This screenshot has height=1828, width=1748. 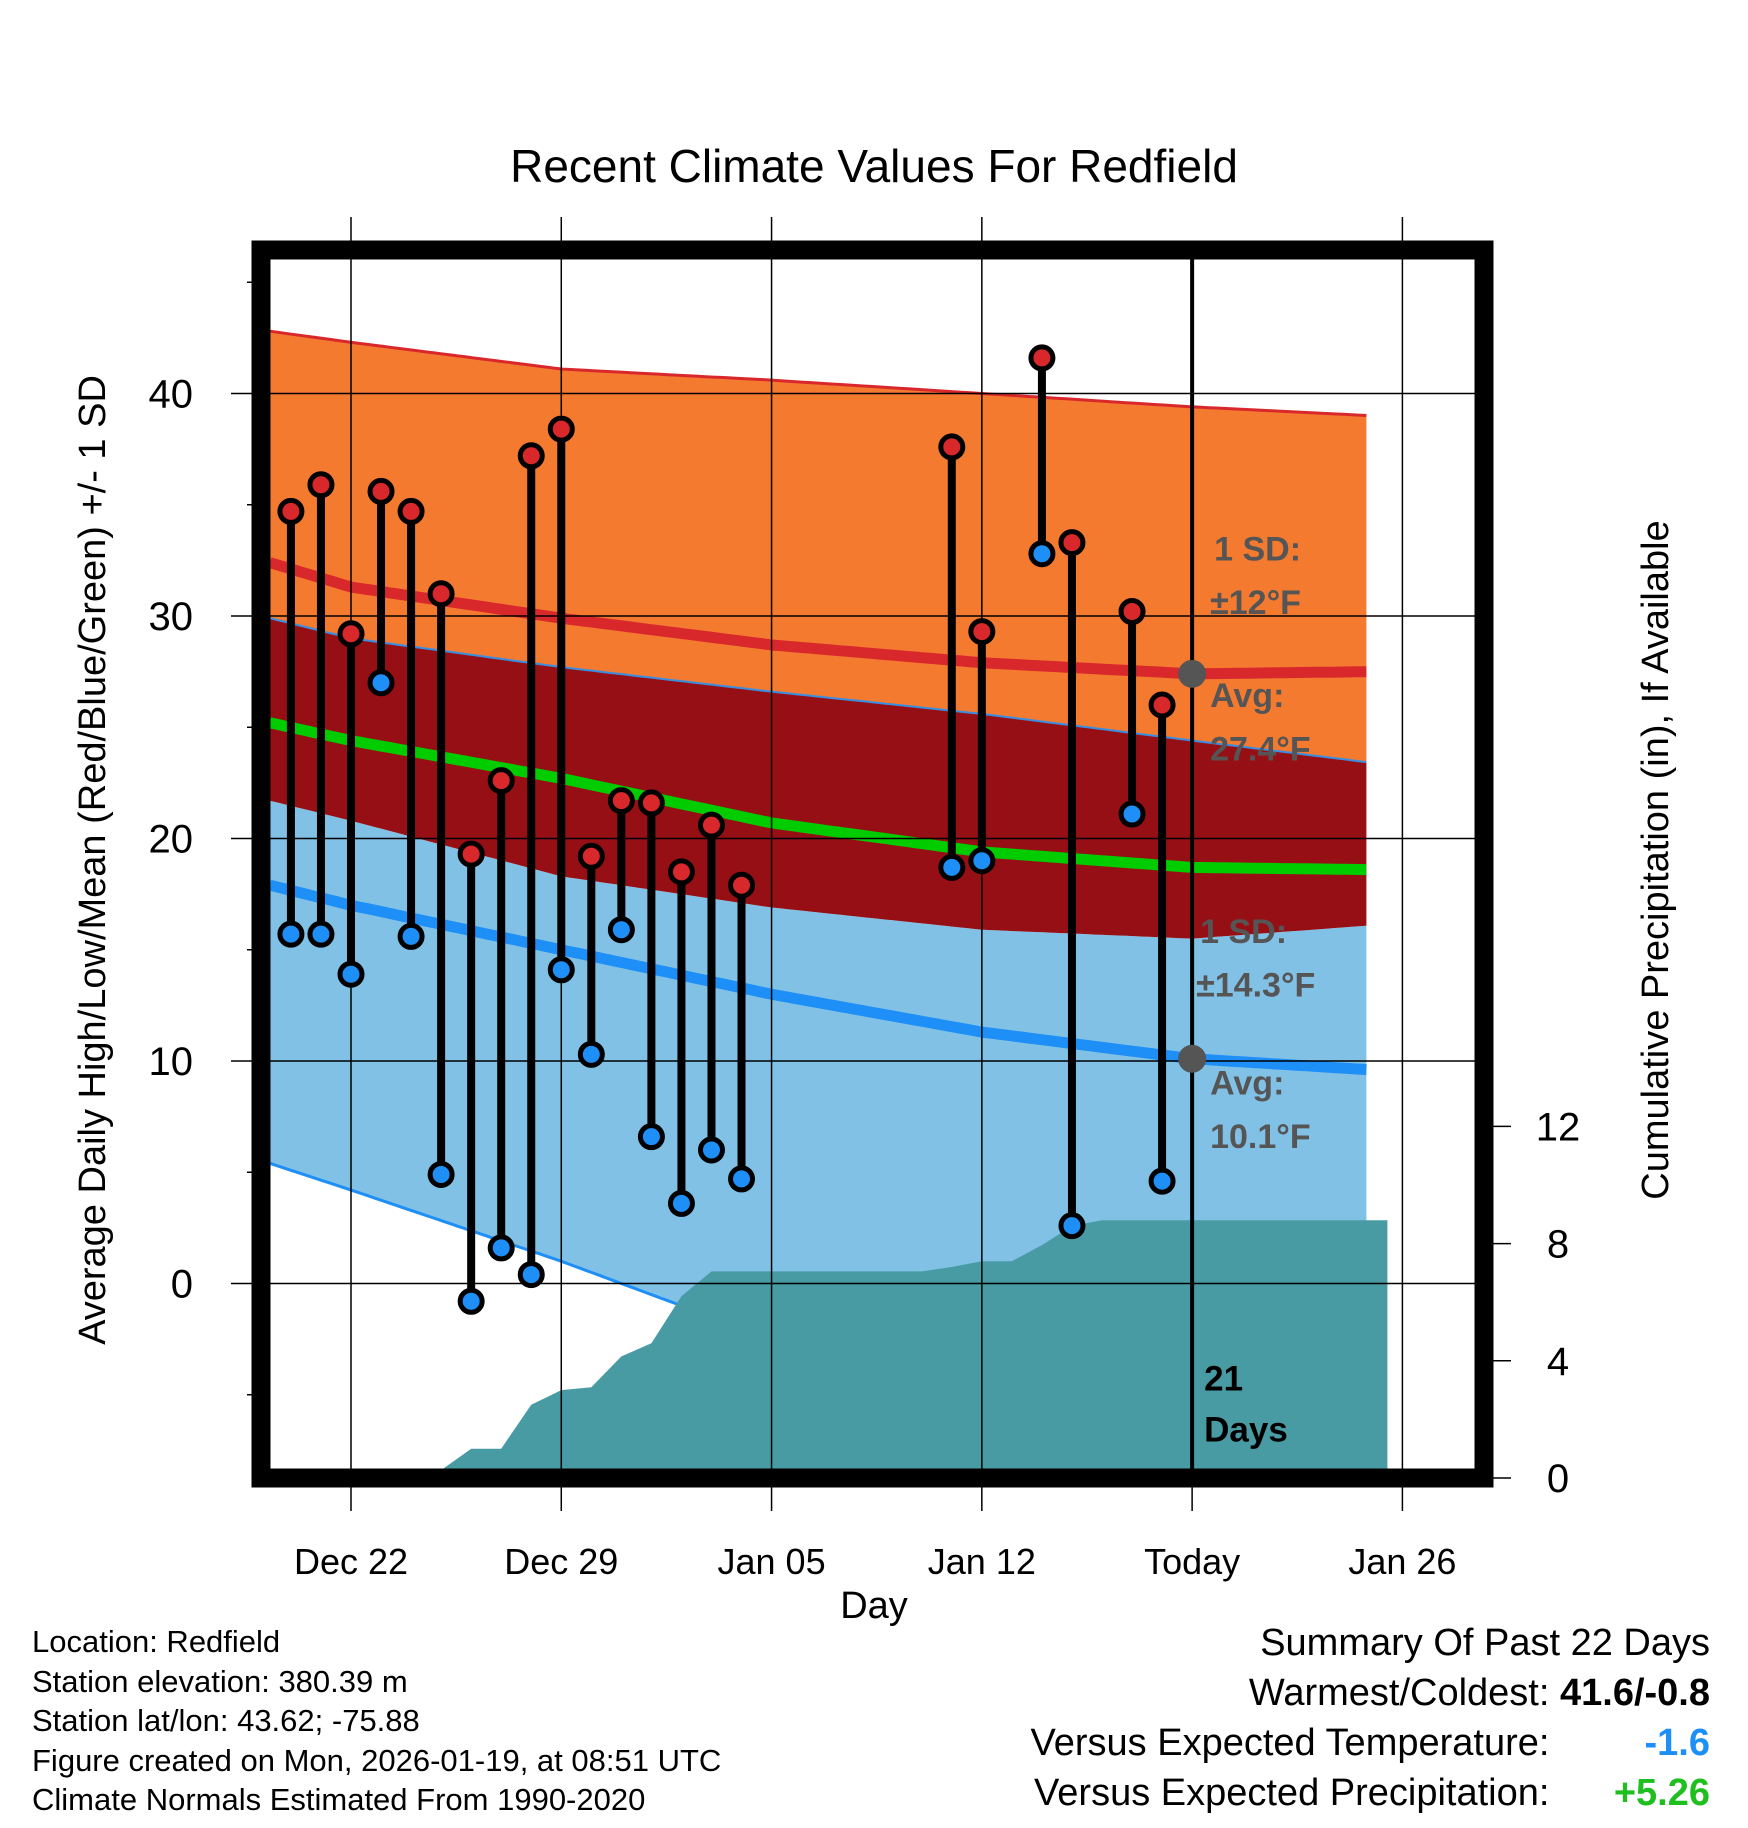 I want to click on x-tick-label: Dec 22, so click(x=351, y=1561).